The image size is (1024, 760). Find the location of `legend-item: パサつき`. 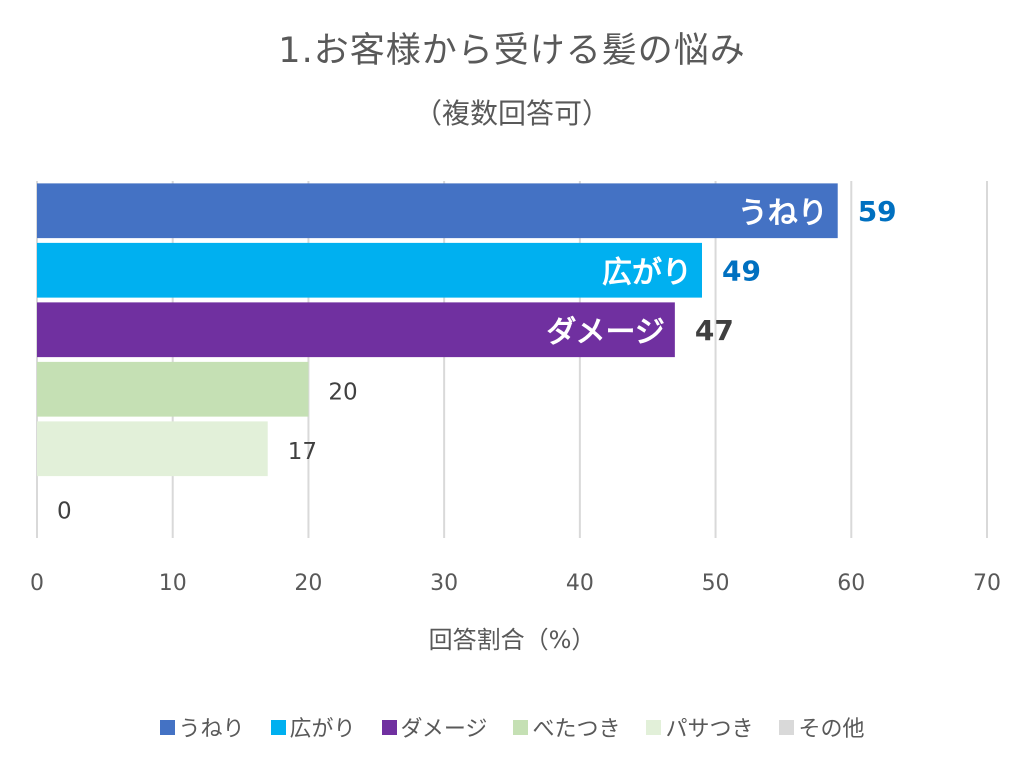

legend-item: パサつき is located at coordinates (699, 727).